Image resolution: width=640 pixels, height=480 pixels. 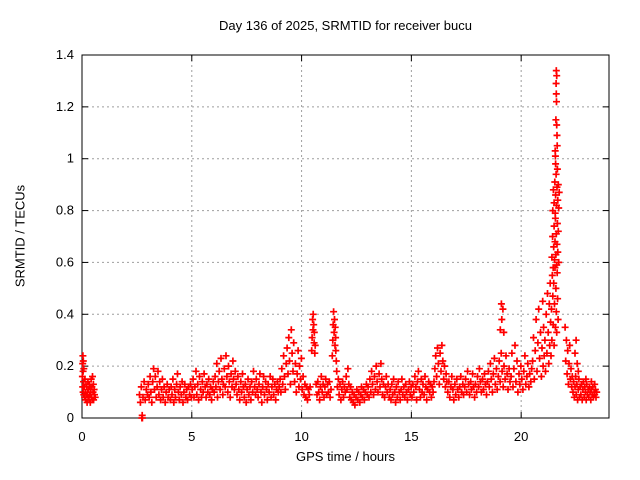 I want to click on x-tick-label: 15, so click(x=411, y=436).